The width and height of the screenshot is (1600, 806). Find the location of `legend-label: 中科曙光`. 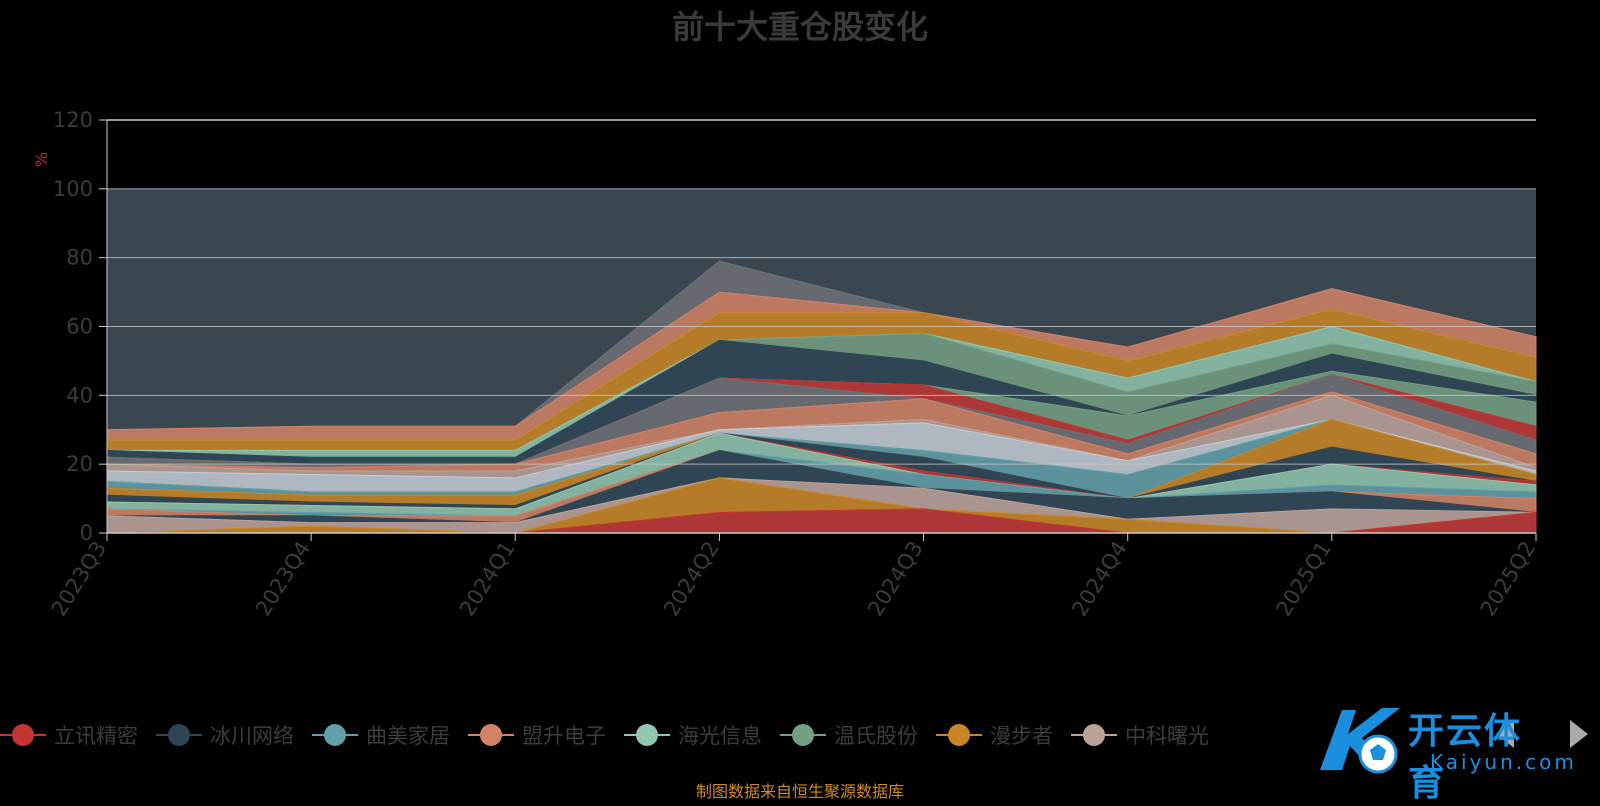

legend-label: 中科曙光 is located at coordinates (1167, 736).